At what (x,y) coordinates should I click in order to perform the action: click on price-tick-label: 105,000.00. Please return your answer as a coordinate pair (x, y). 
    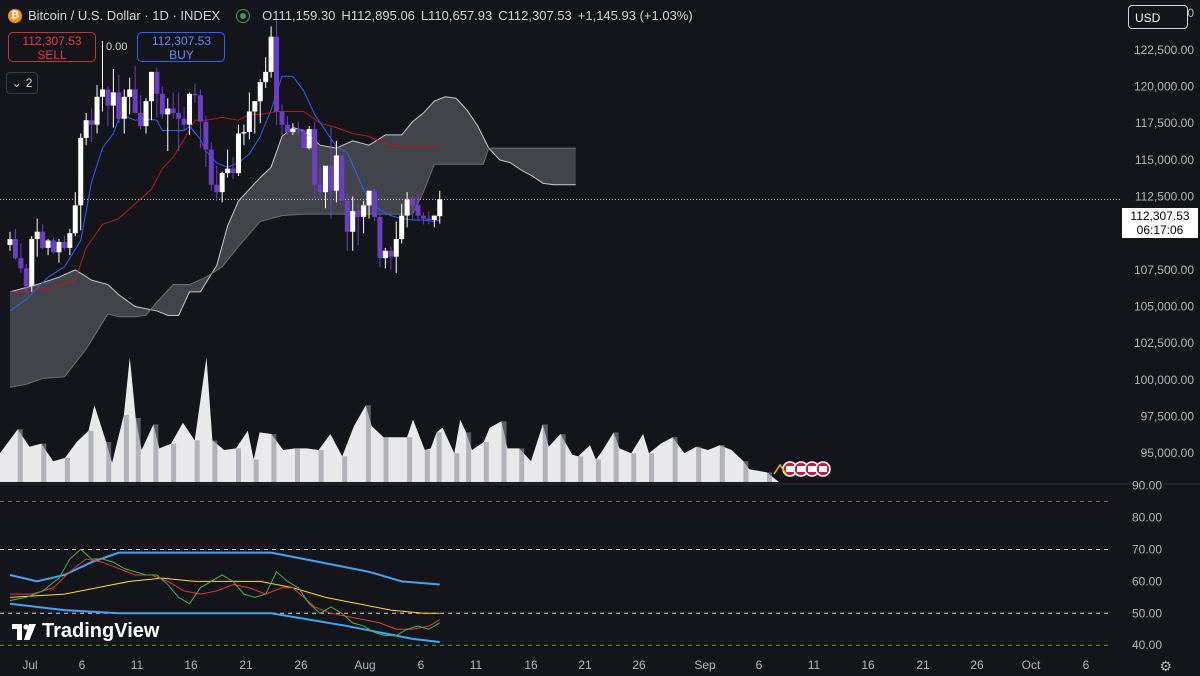
    Looking at the image, I should click on (1164, 307).